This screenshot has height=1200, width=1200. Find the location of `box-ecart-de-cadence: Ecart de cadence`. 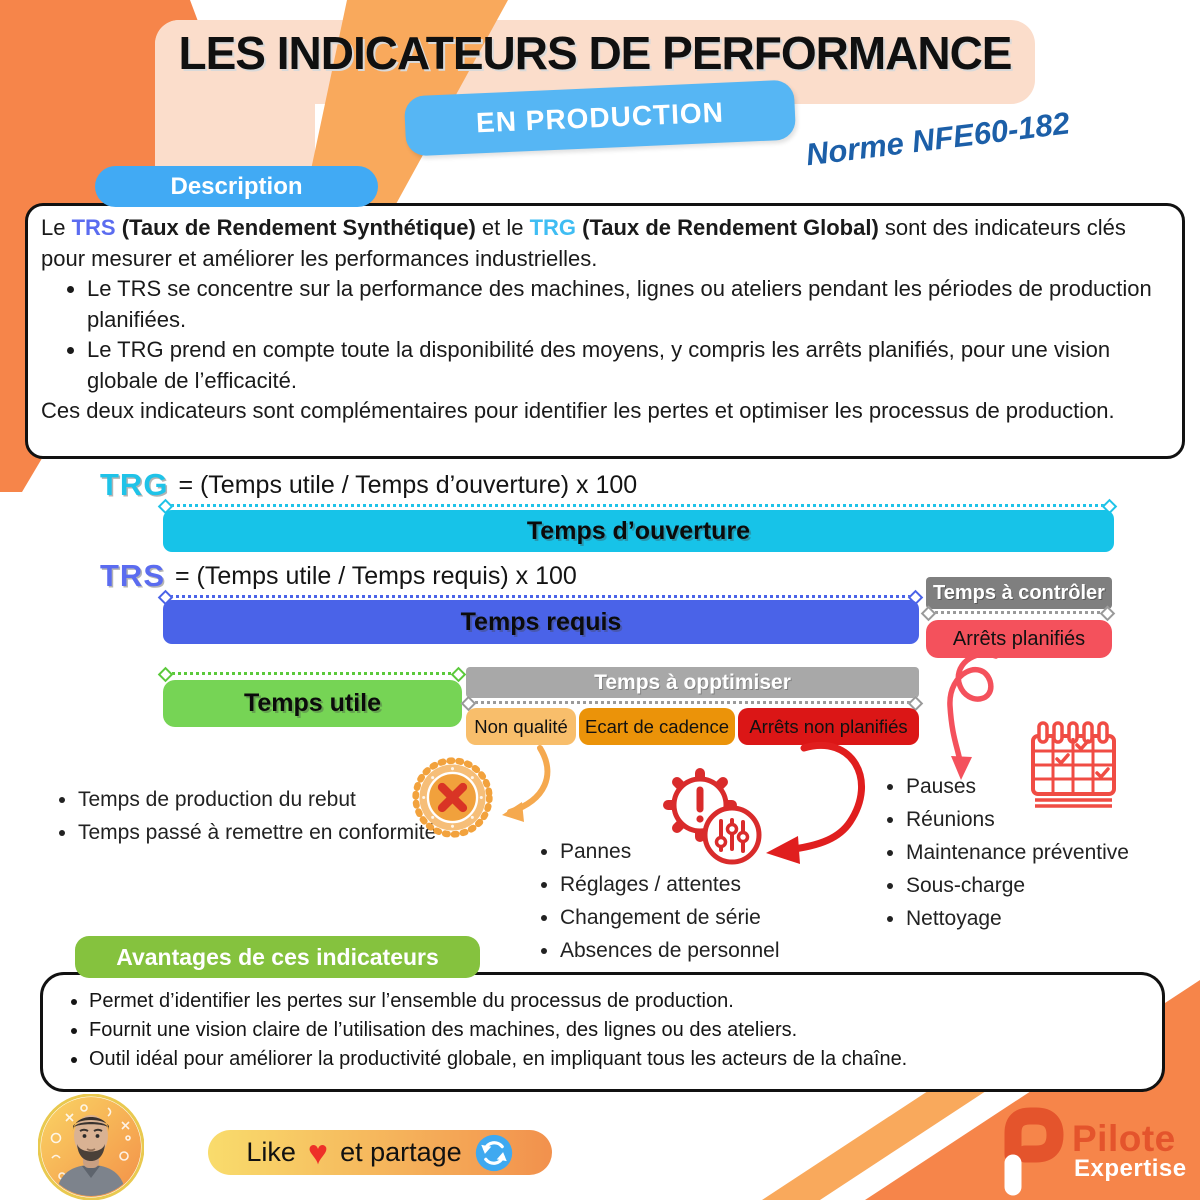

box-ecart-de-cadence: Ecart de cadence is located at coordinates (657, 726).